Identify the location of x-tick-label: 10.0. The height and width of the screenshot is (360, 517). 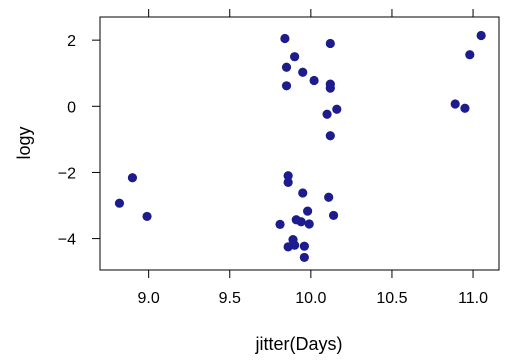
(310, 298).